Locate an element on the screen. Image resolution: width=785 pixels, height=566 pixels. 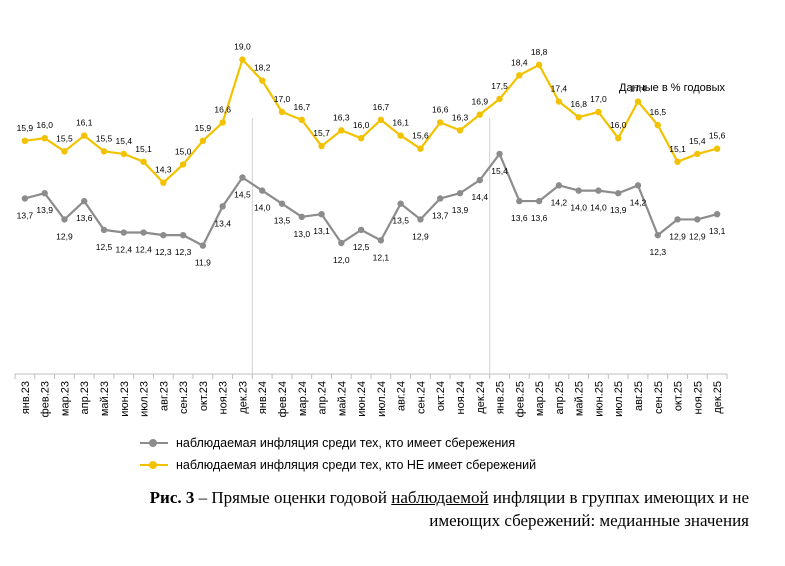
x-tick-label: май.24 is located at coordinates (342, 398).